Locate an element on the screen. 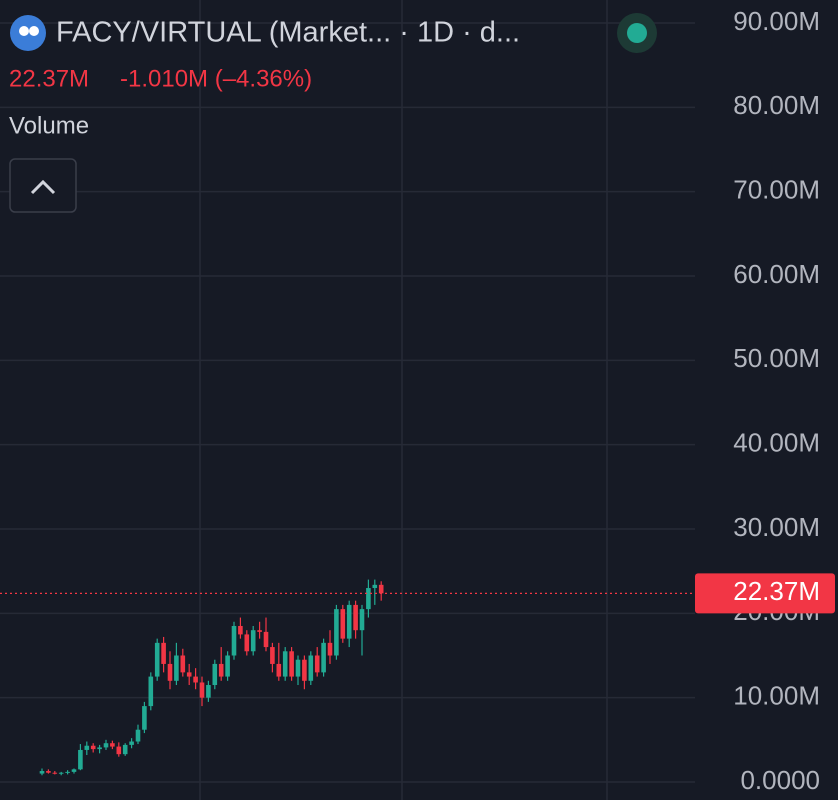 This screenshot has height=800, width=838. last-price: 22.37M is located at coordinates (49, 78).